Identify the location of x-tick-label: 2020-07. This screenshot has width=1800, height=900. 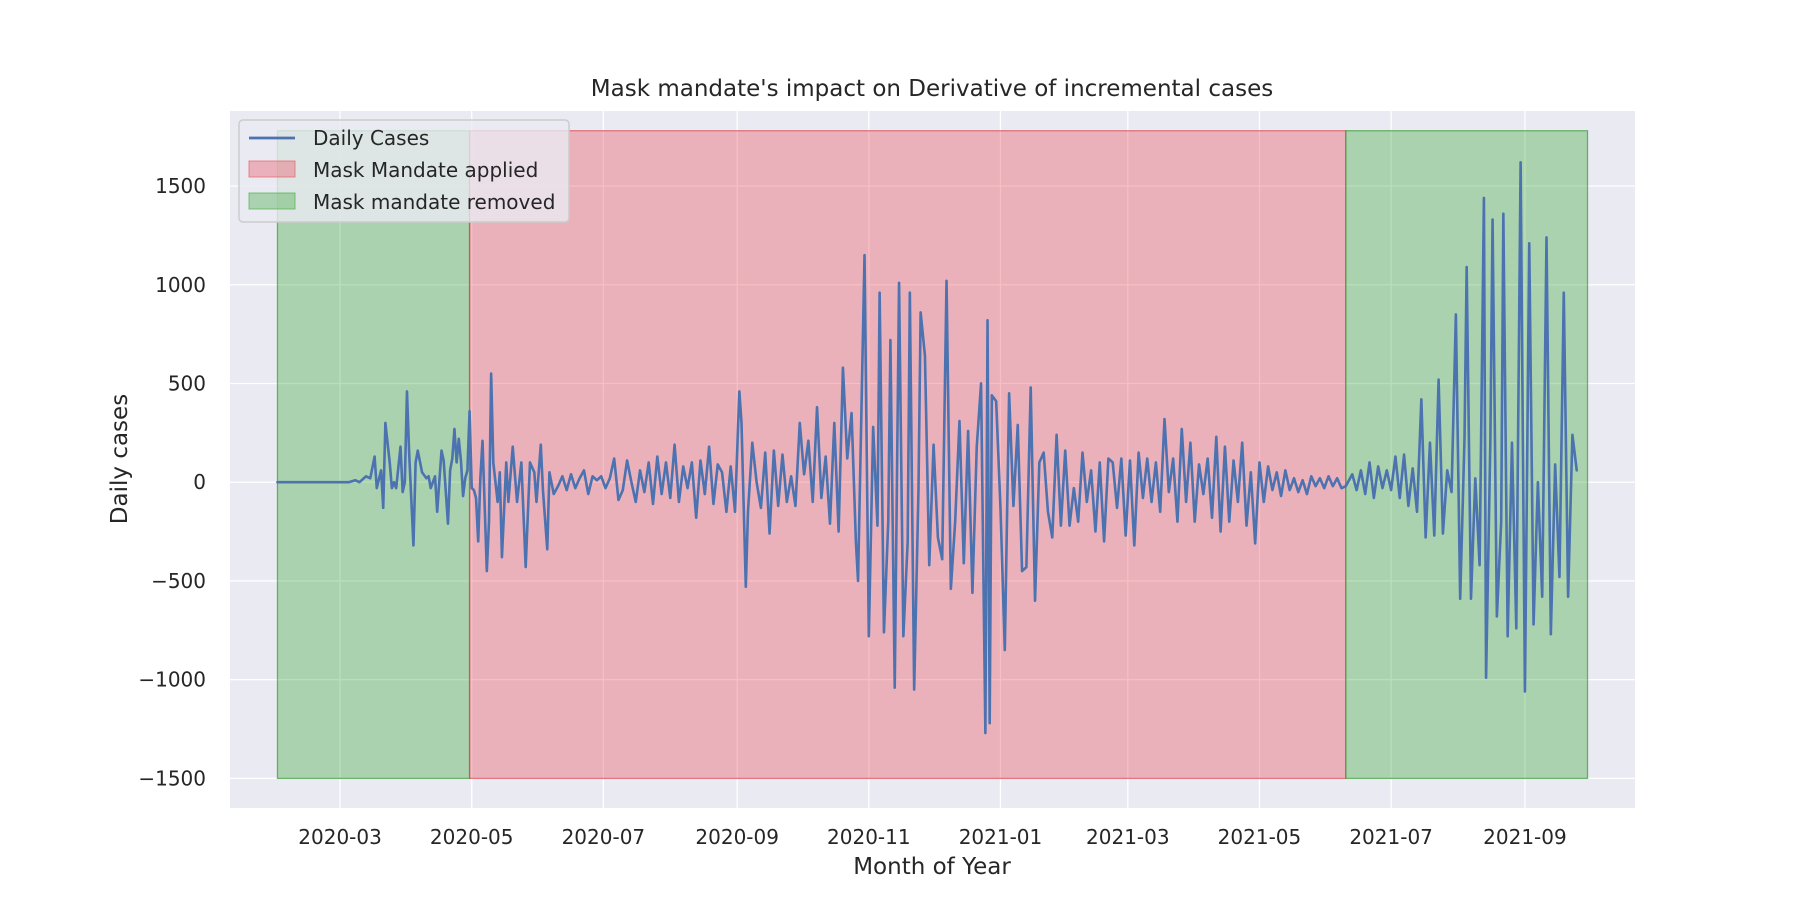
(604, 837).